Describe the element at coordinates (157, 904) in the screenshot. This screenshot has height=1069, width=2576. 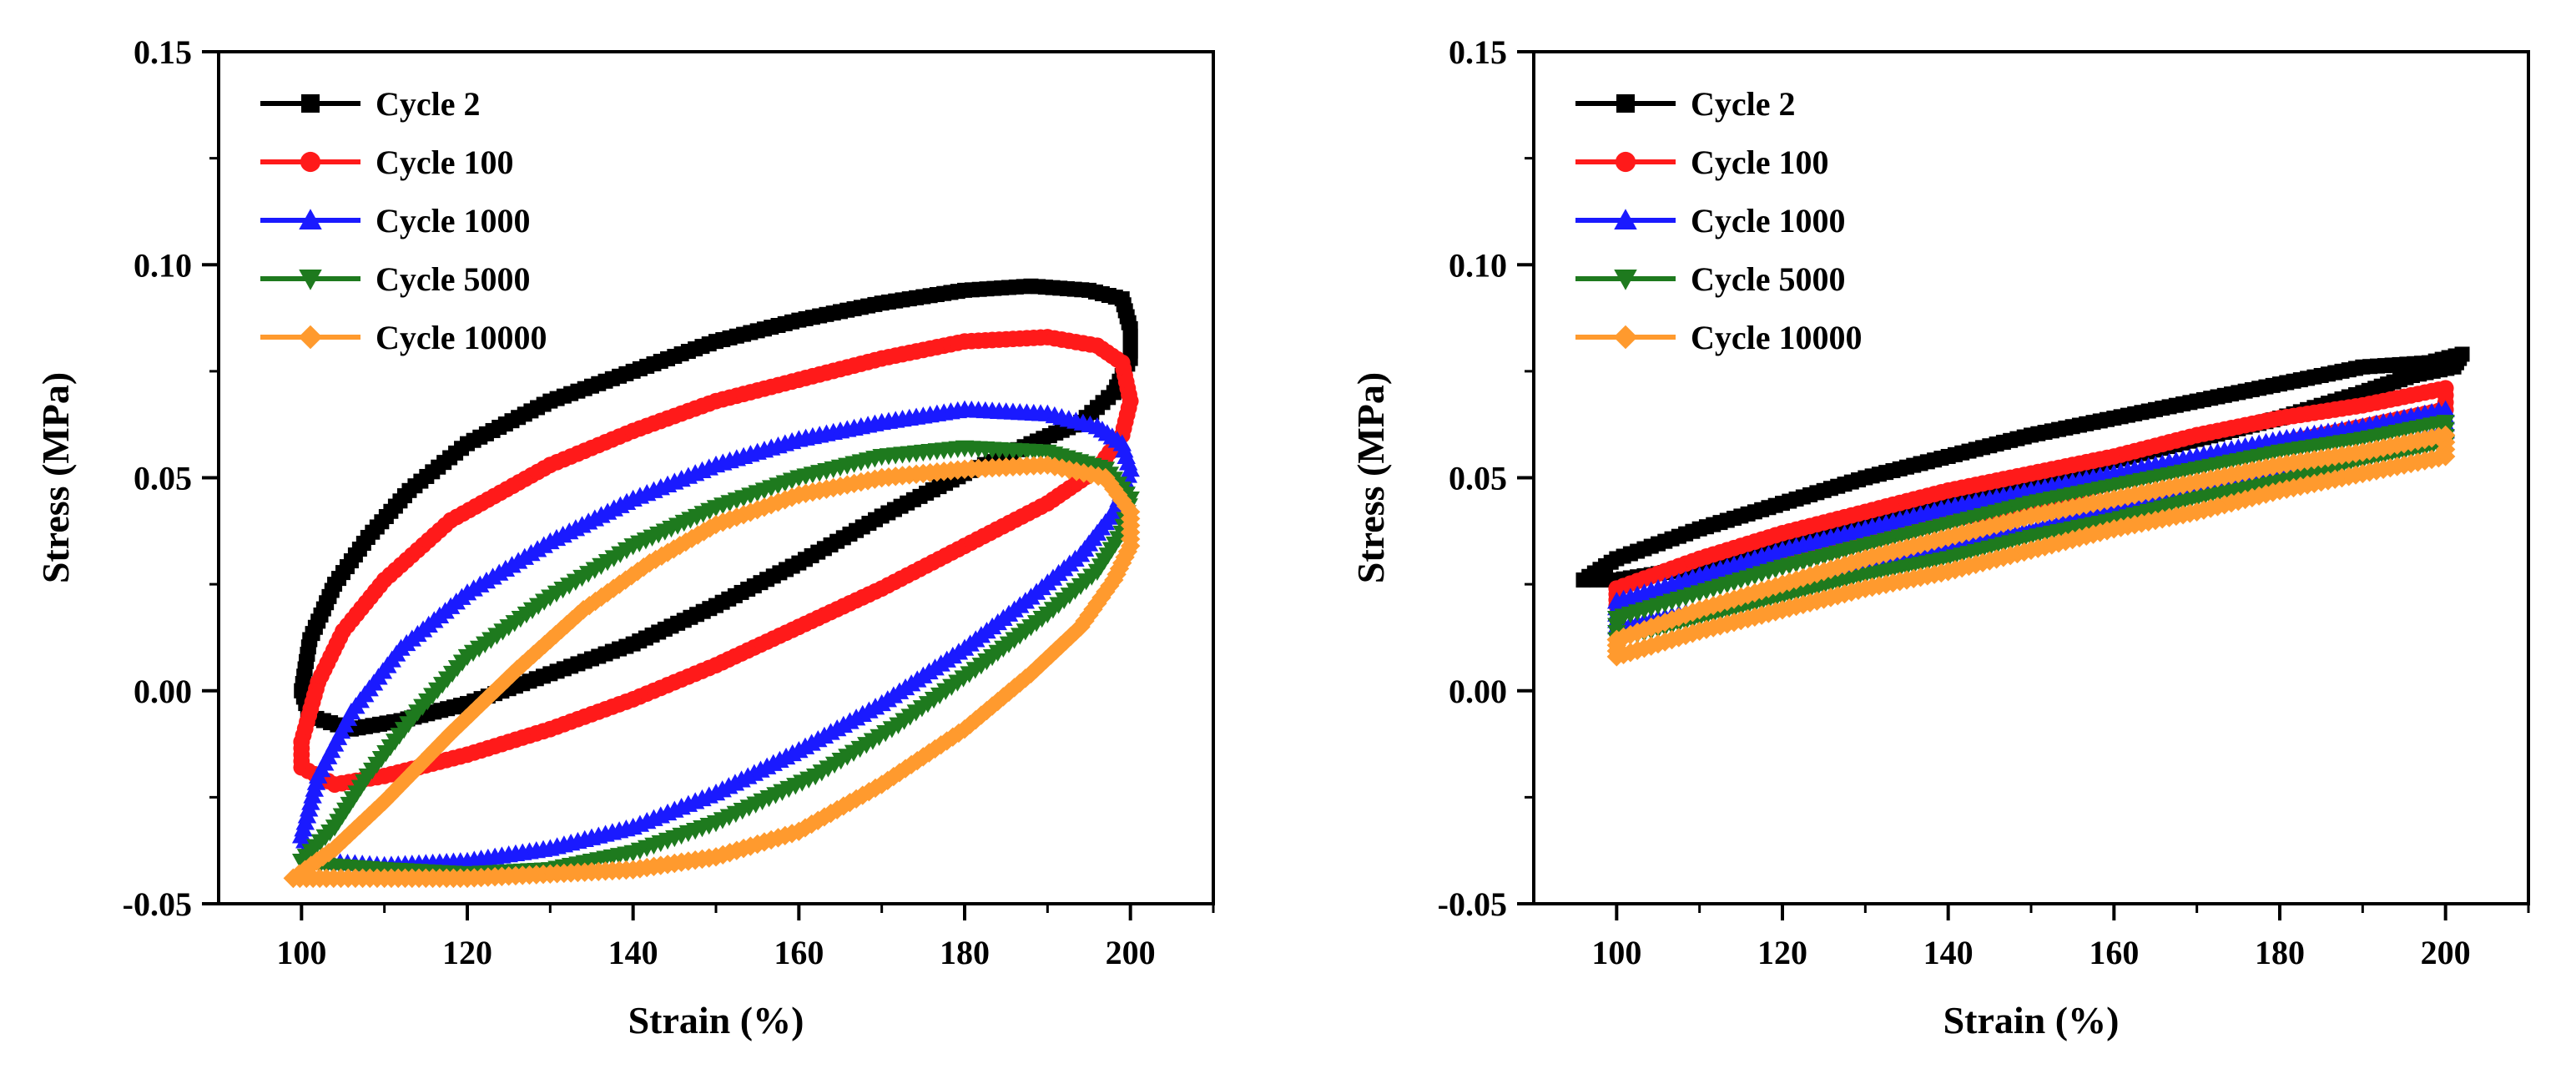
I see `y-tick-label: -0.05` at that location.